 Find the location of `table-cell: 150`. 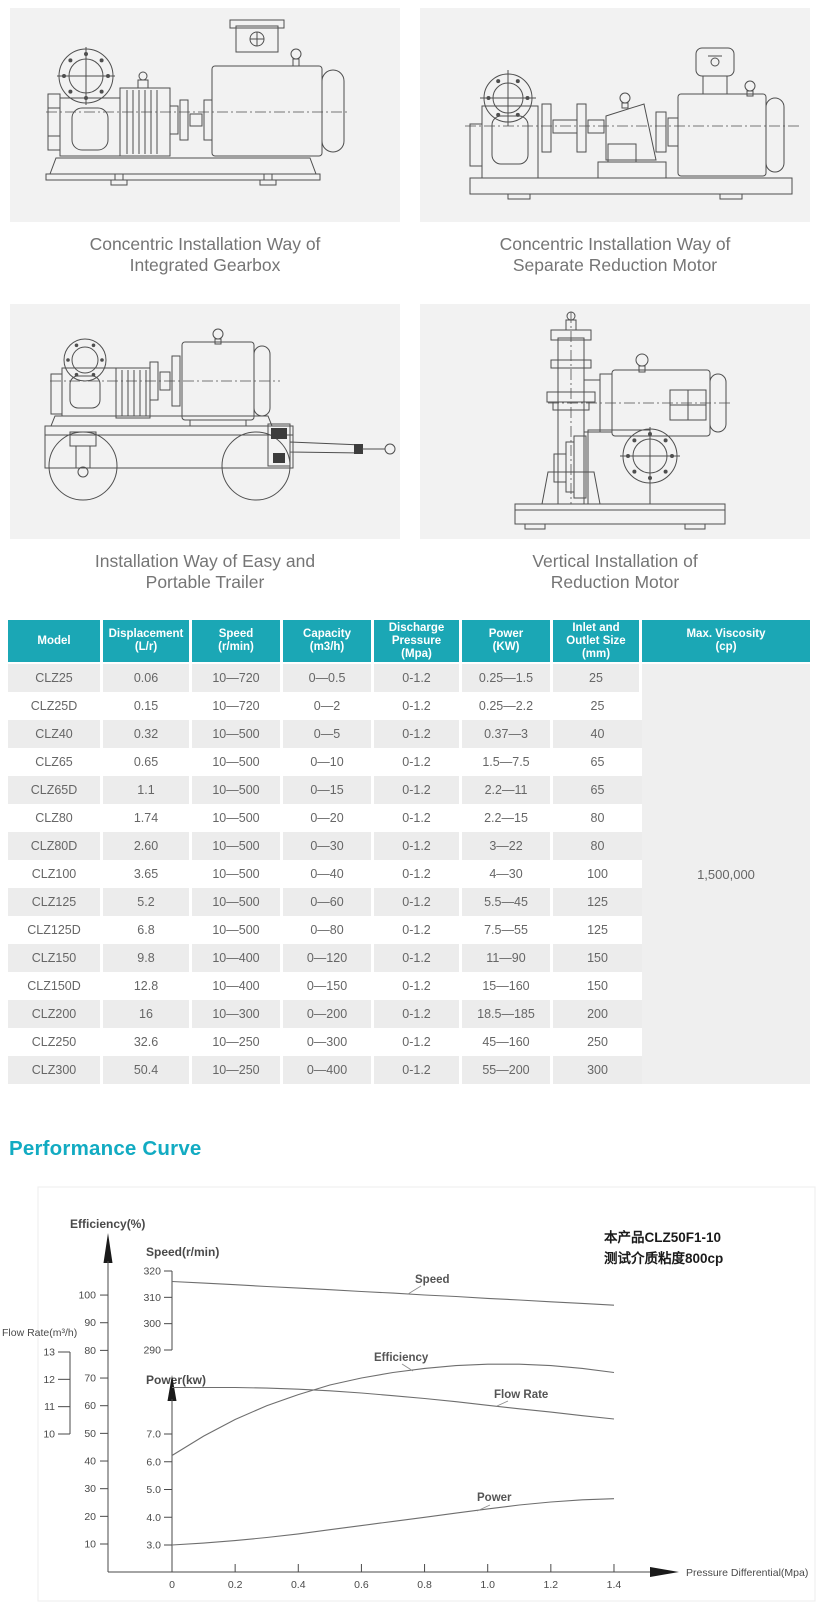

table-cell: 150 is located at coordinates (597, 986).